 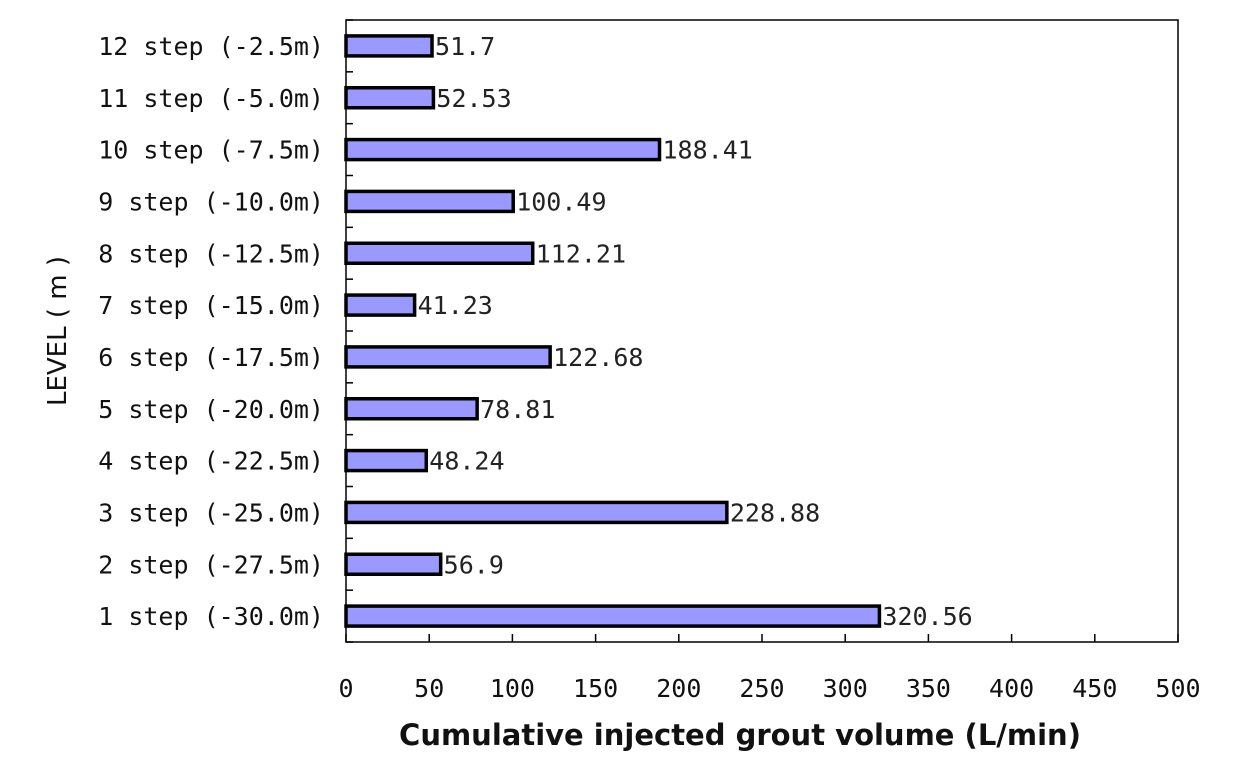 What do you see at coordinates (211, 461) in the screenshot?
I see `category-label-9: 4 step (-22.5m)` at bounding box center [211, 461].